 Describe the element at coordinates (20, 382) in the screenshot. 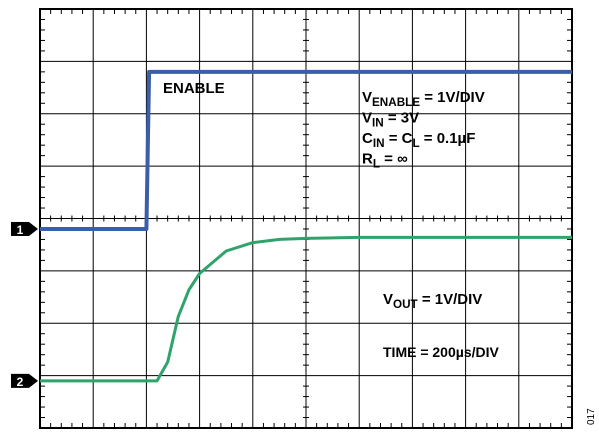

I see `channel-marker-label: 2` at that location.